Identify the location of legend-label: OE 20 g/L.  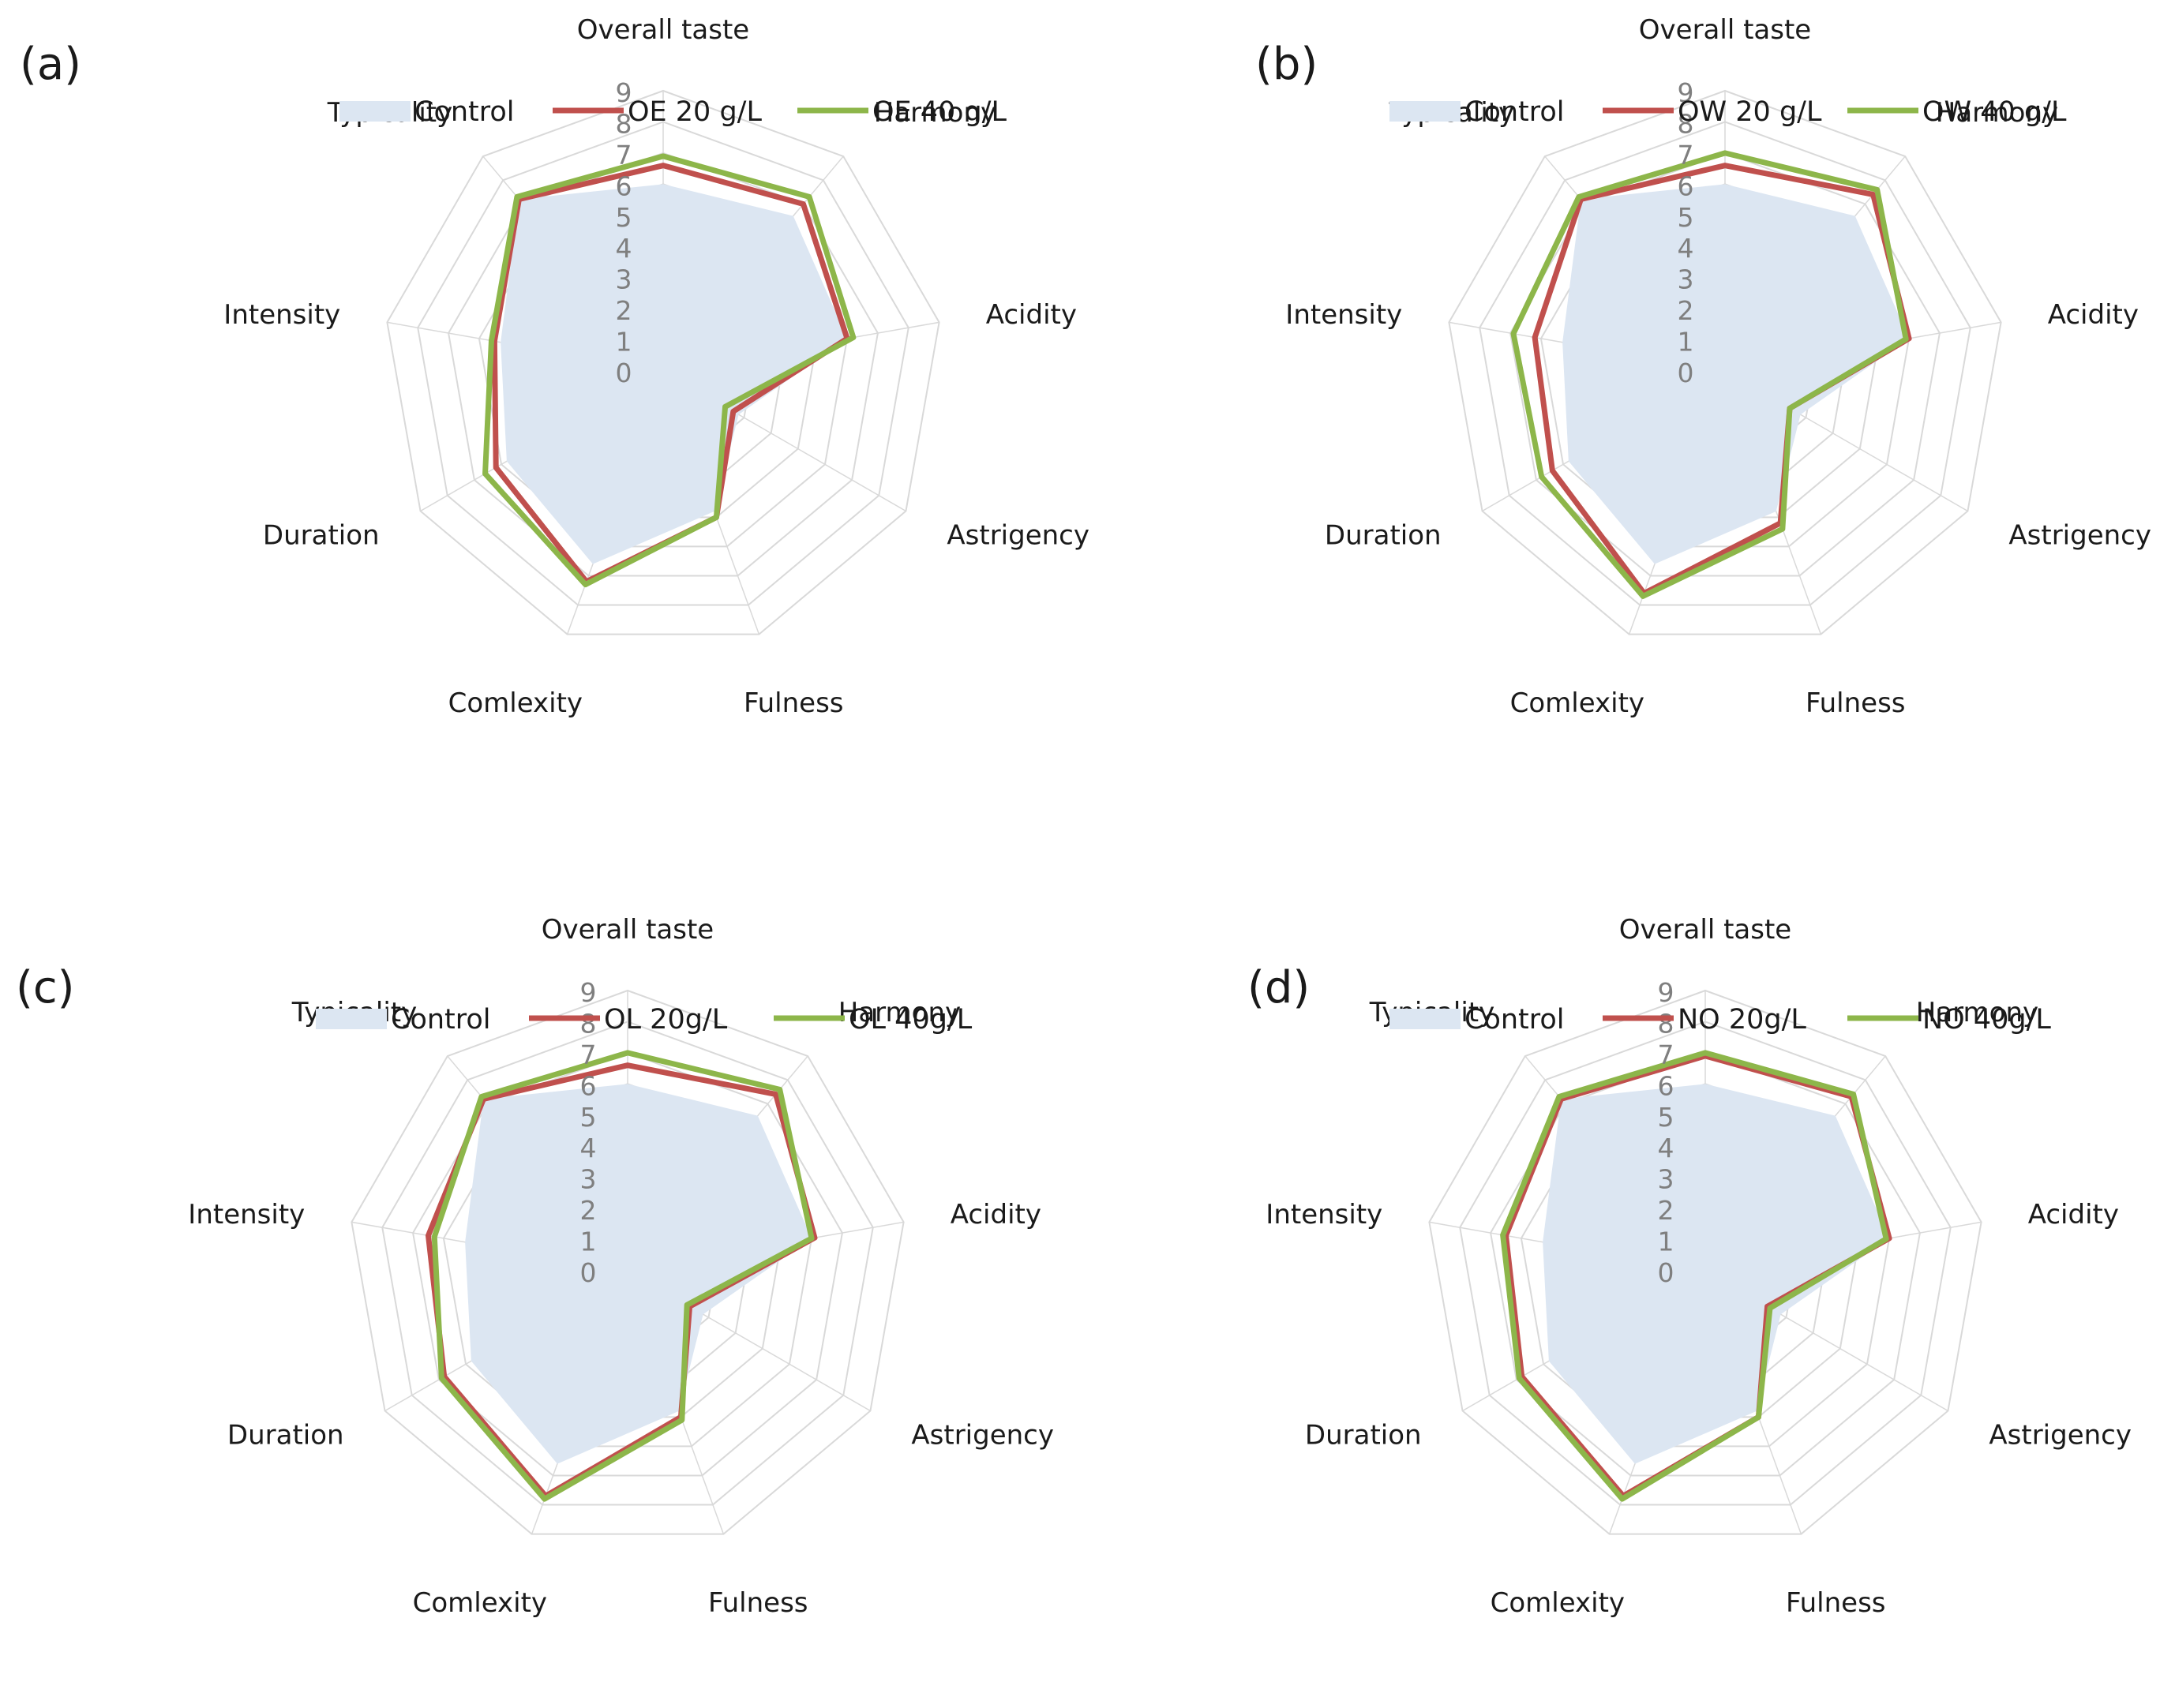
(695, 112).